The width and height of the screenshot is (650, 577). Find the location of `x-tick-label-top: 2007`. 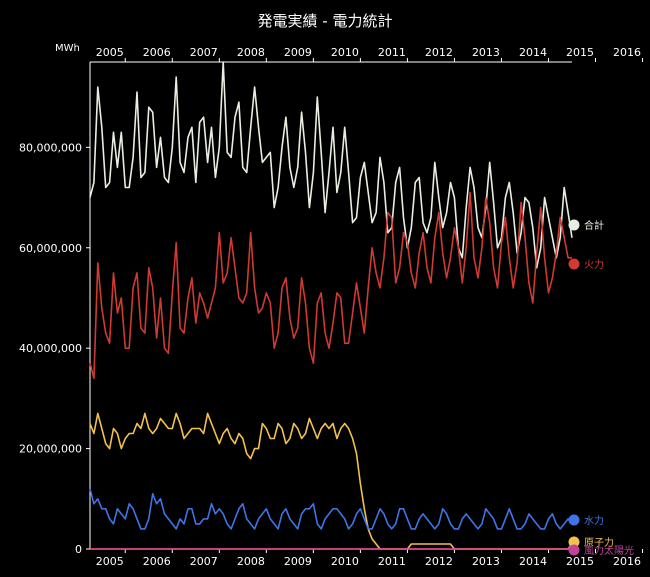

x-tick-label-top: 2007 is located at coordinates (204, 52).